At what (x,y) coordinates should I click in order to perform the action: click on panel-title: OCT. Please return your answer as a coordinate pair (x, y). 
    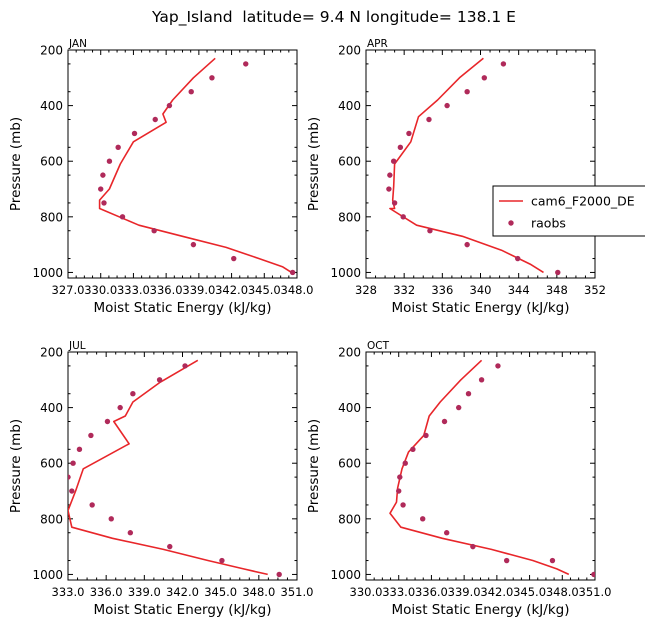
    Looking at the image, I should click on (378, 346).